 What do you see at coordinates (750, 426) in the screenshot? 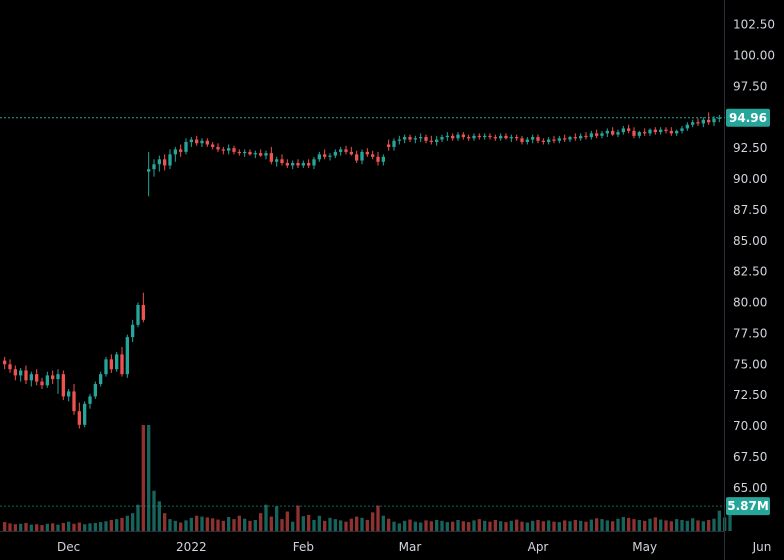
I see `y-tick-label: 70.00` at bounding box center [750, 426].